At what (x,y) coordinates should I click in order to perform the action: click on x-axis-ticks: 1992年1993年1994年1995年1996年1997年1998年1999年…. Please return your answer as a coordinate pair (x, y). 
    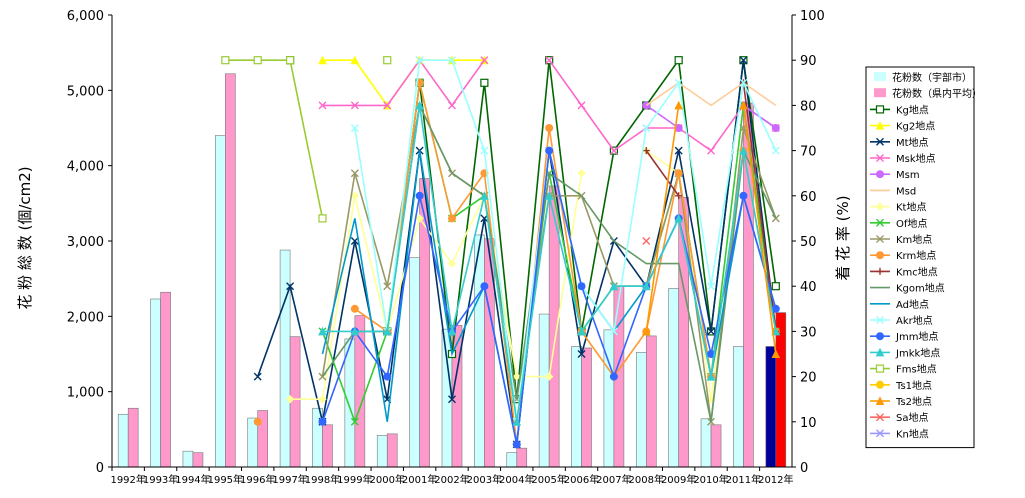
    Looking at the image, I should click on (452, 476).